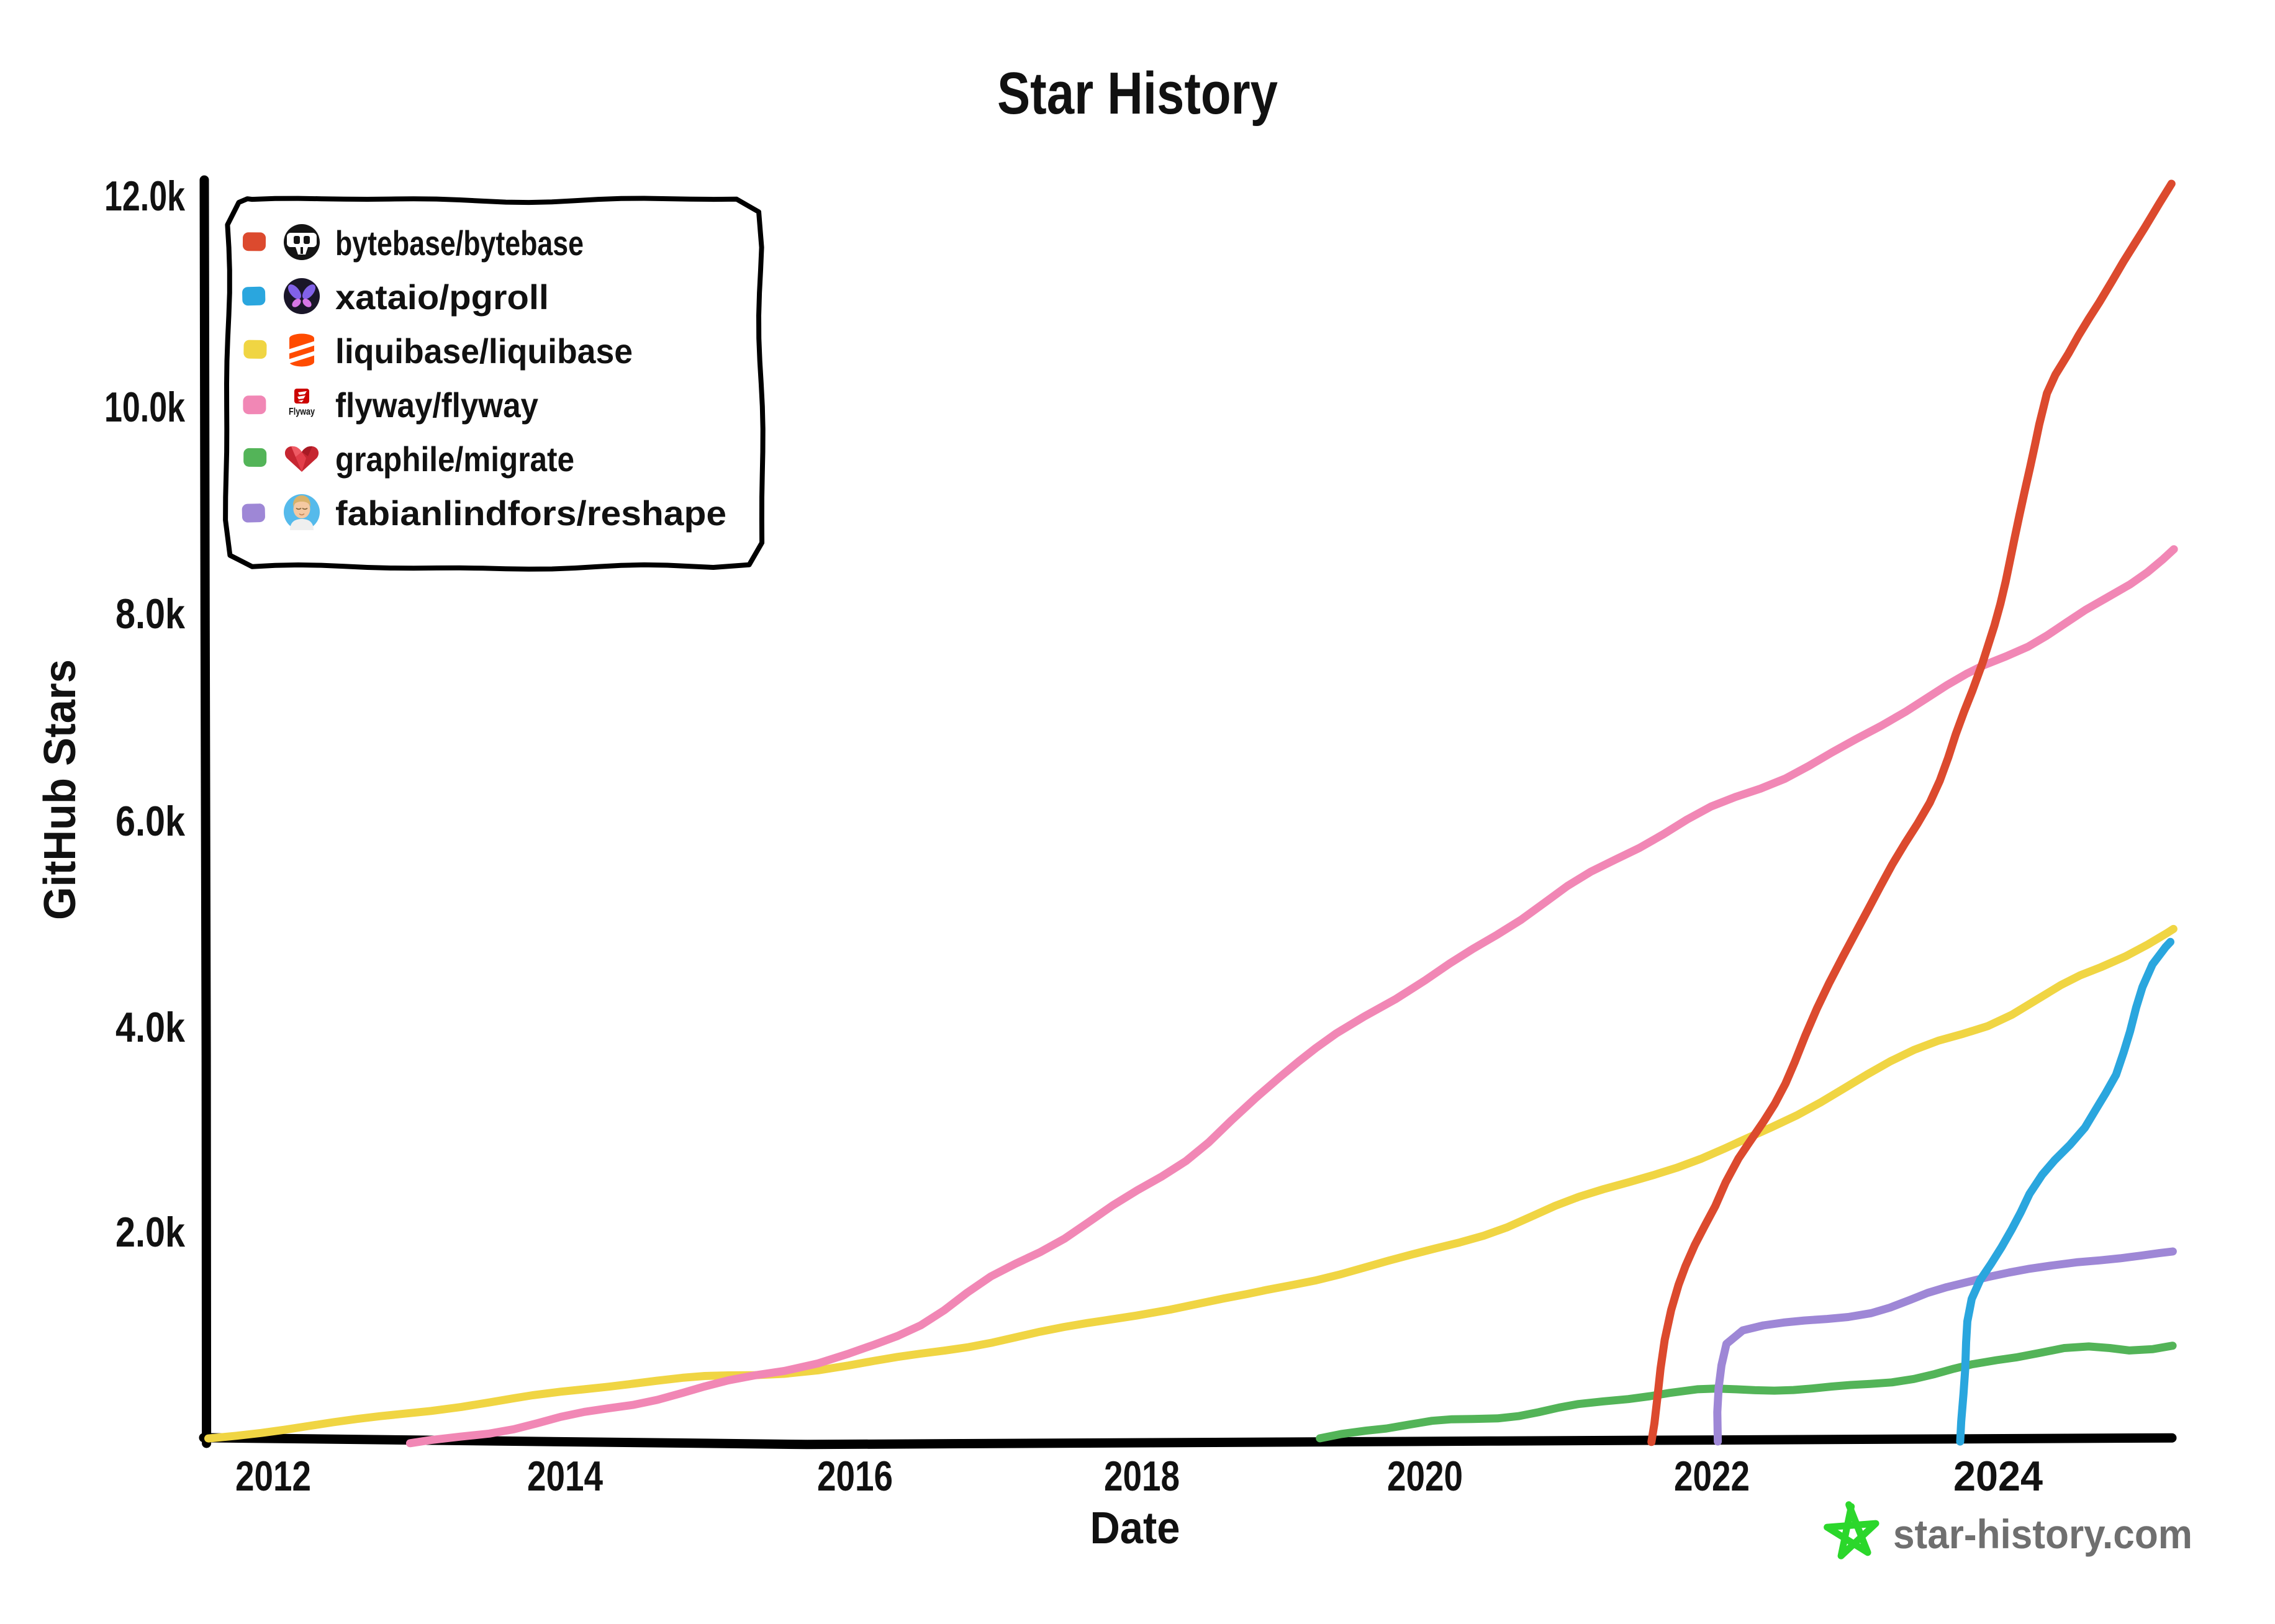 Image resolution: width=2275 pixels, height=1624 pixels. Describe the element at coordinates (530, 513) in the screenshot. I see `svg-text: fabianlindfors/reshape` at that location.